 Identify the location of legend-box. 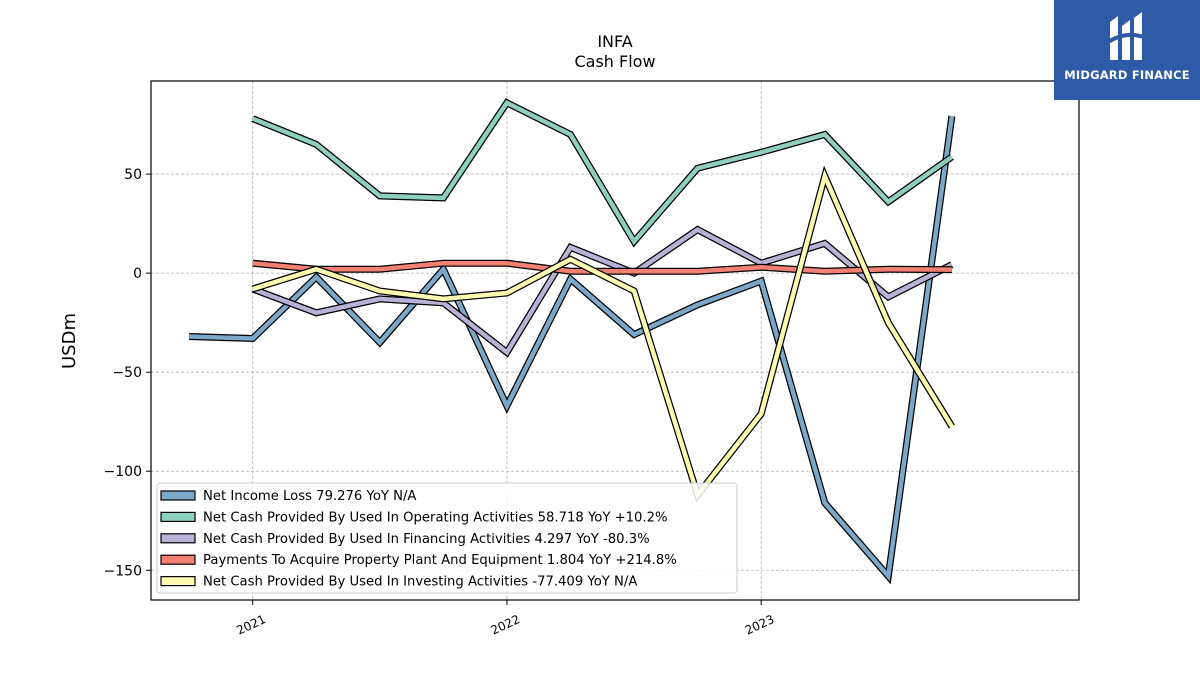
(447, 538).